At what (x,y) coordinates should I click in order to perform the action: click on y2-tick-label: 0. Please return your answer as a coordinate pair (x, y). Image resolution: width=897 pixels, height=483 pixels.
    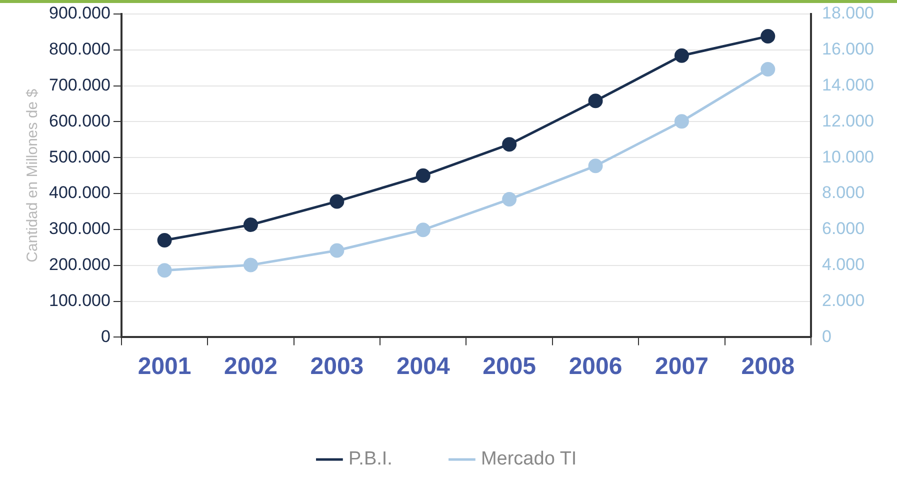
    Looking at the image, I should click on (827, 336).